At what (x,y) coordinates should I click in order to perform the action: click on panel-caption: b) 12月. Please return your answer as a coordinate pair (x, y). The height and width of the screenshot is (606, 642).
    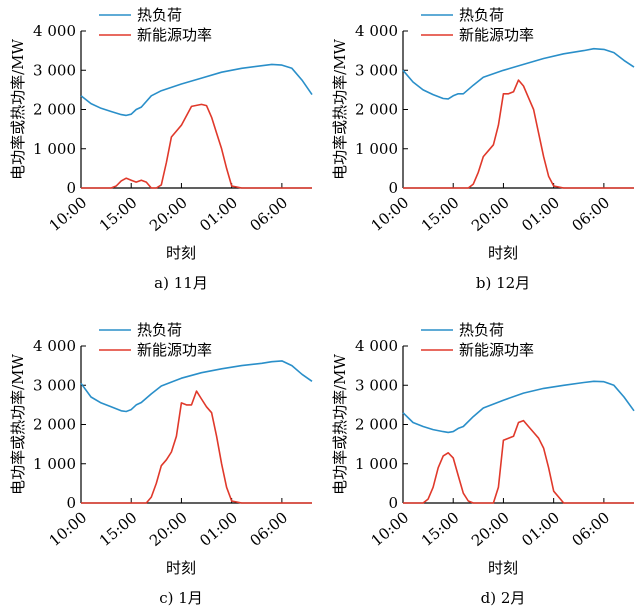
    Looking at the image, I should click on (503, 283).